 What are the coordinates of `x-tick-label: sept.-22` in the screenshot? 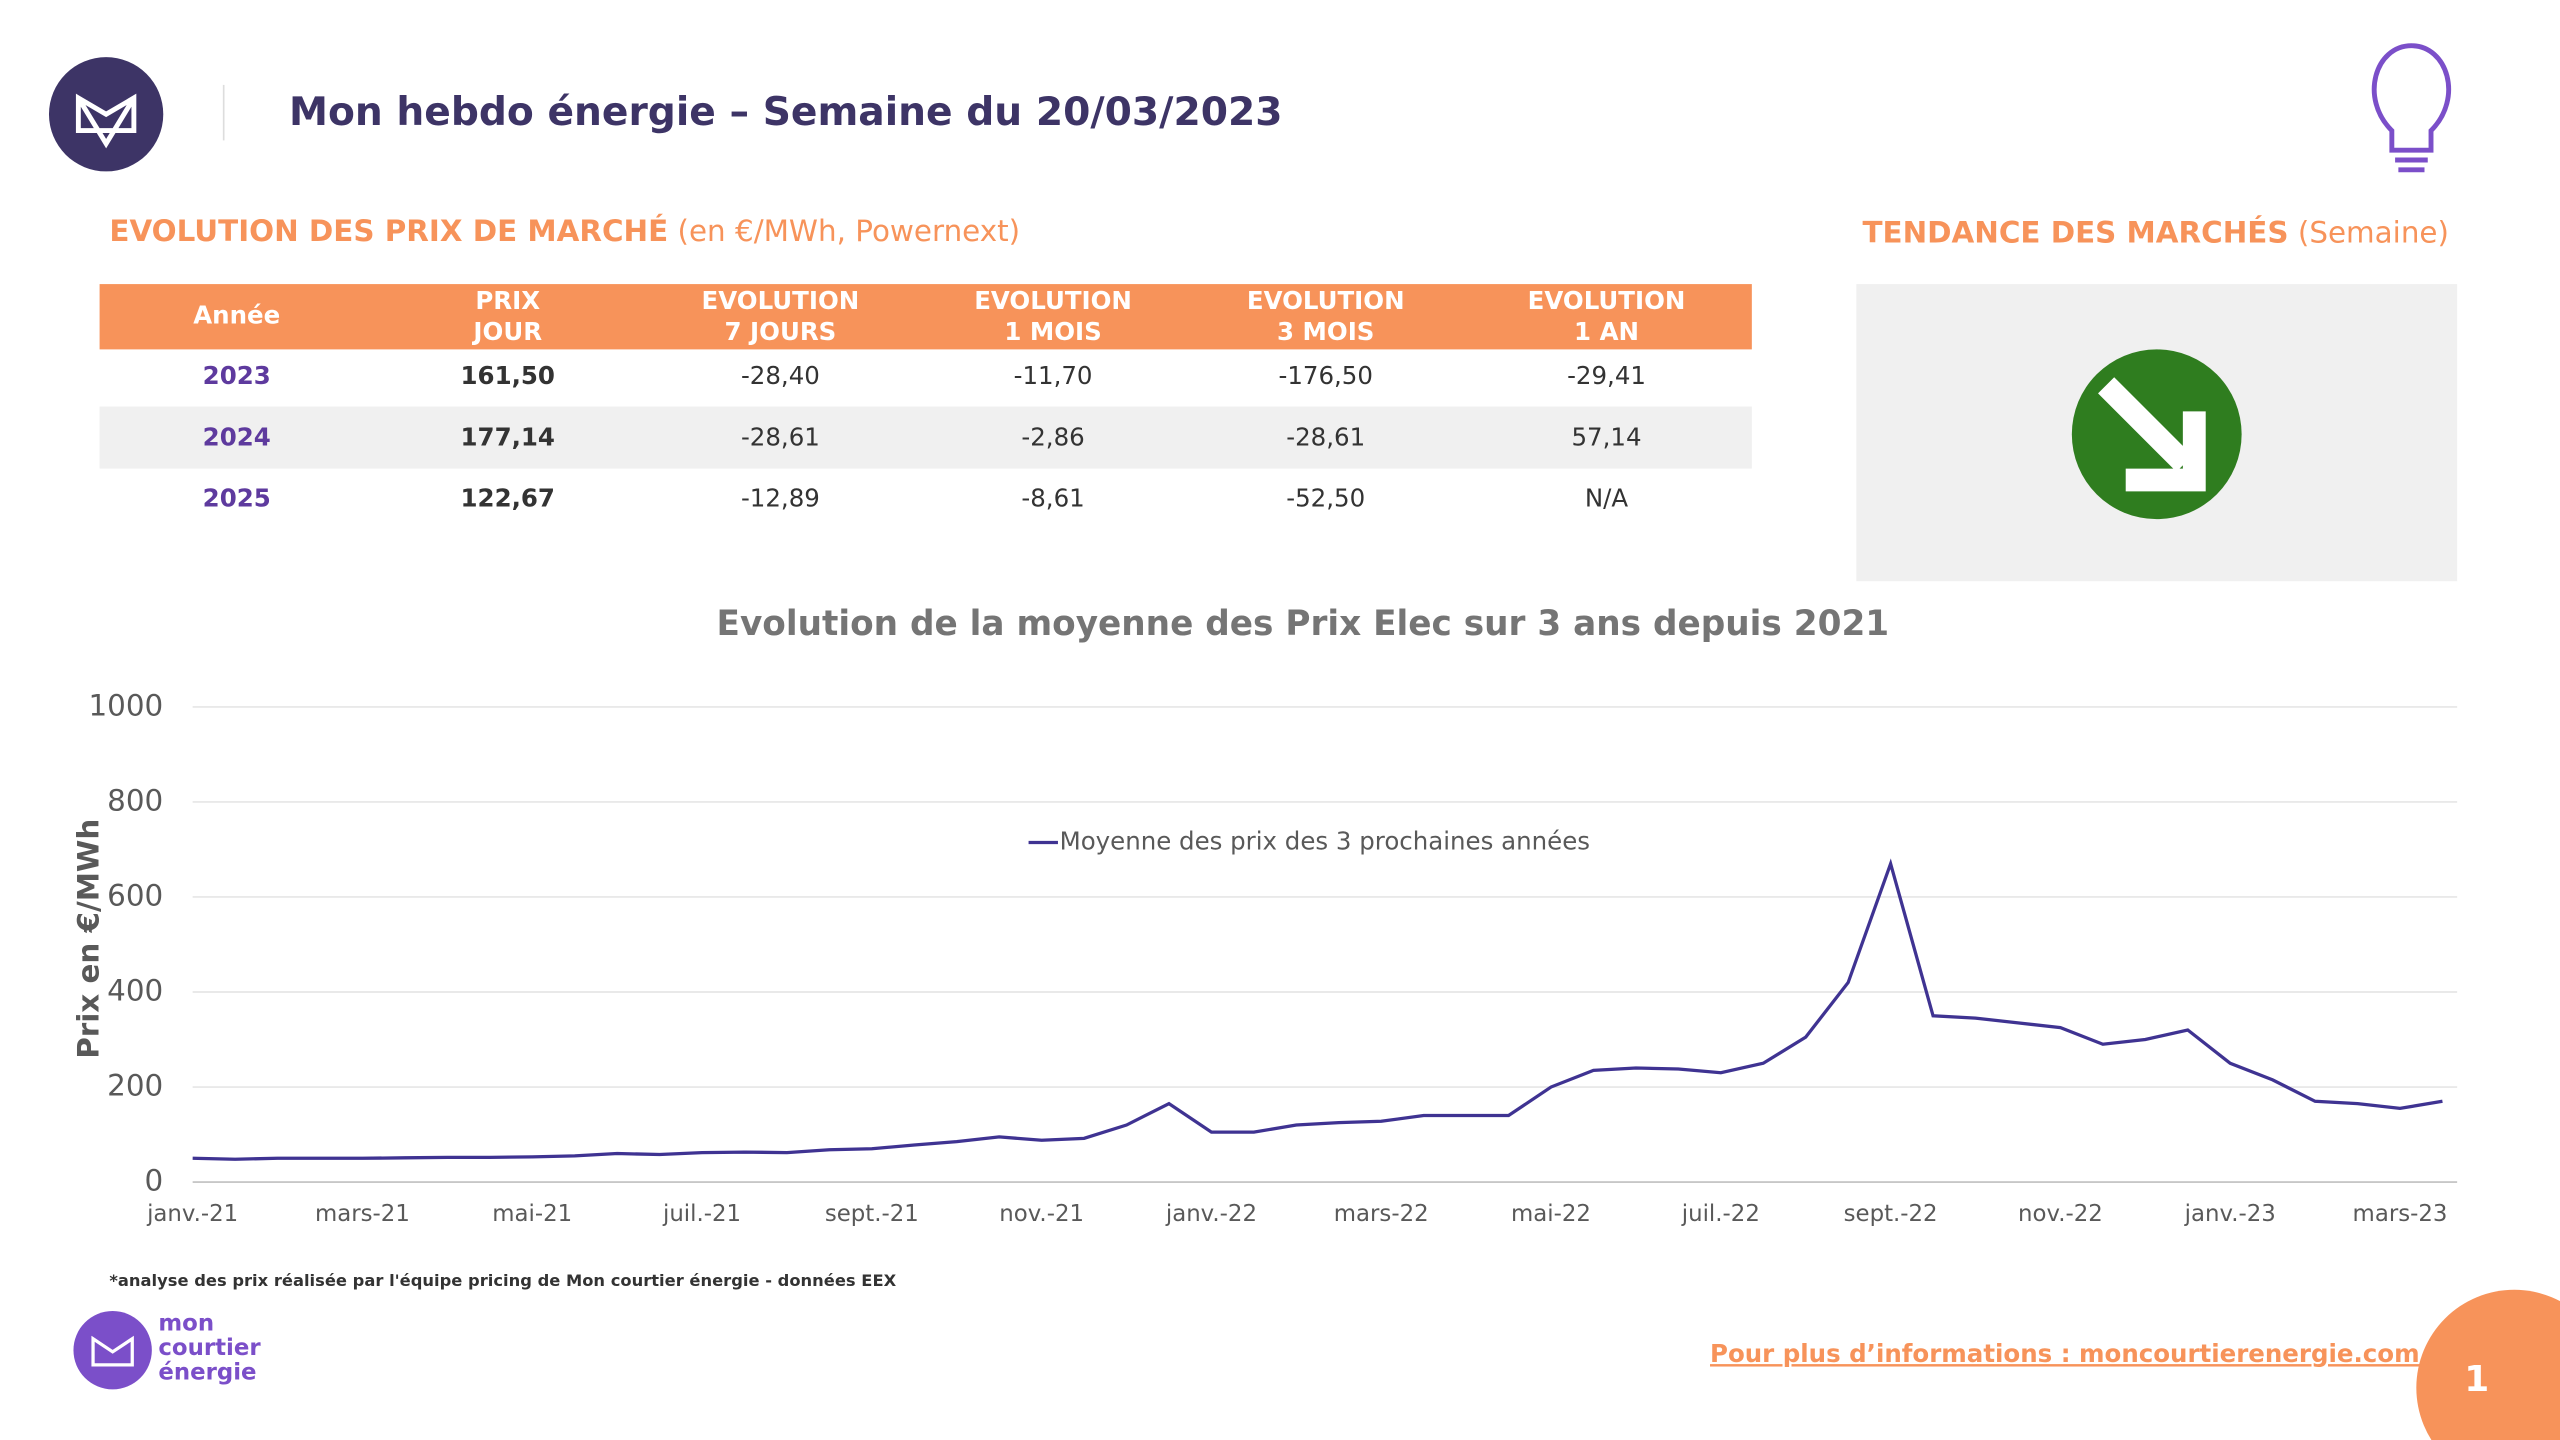 It's located at (1891, 1214).